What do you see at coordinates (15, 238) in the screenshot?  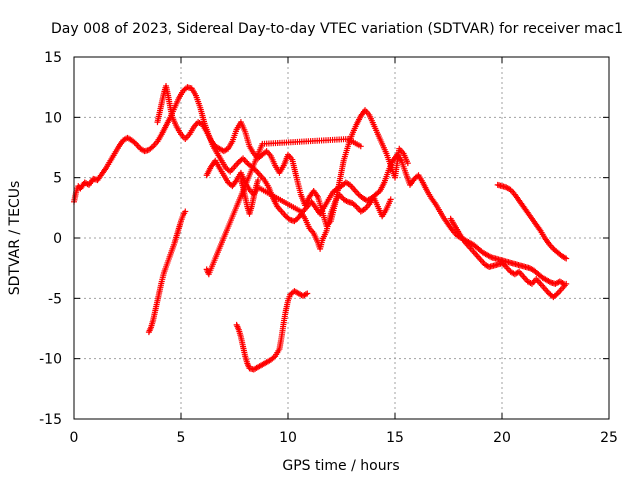 I see `y-axis-label: SDTVAR / TECUs` at bounding box center [15, 238].